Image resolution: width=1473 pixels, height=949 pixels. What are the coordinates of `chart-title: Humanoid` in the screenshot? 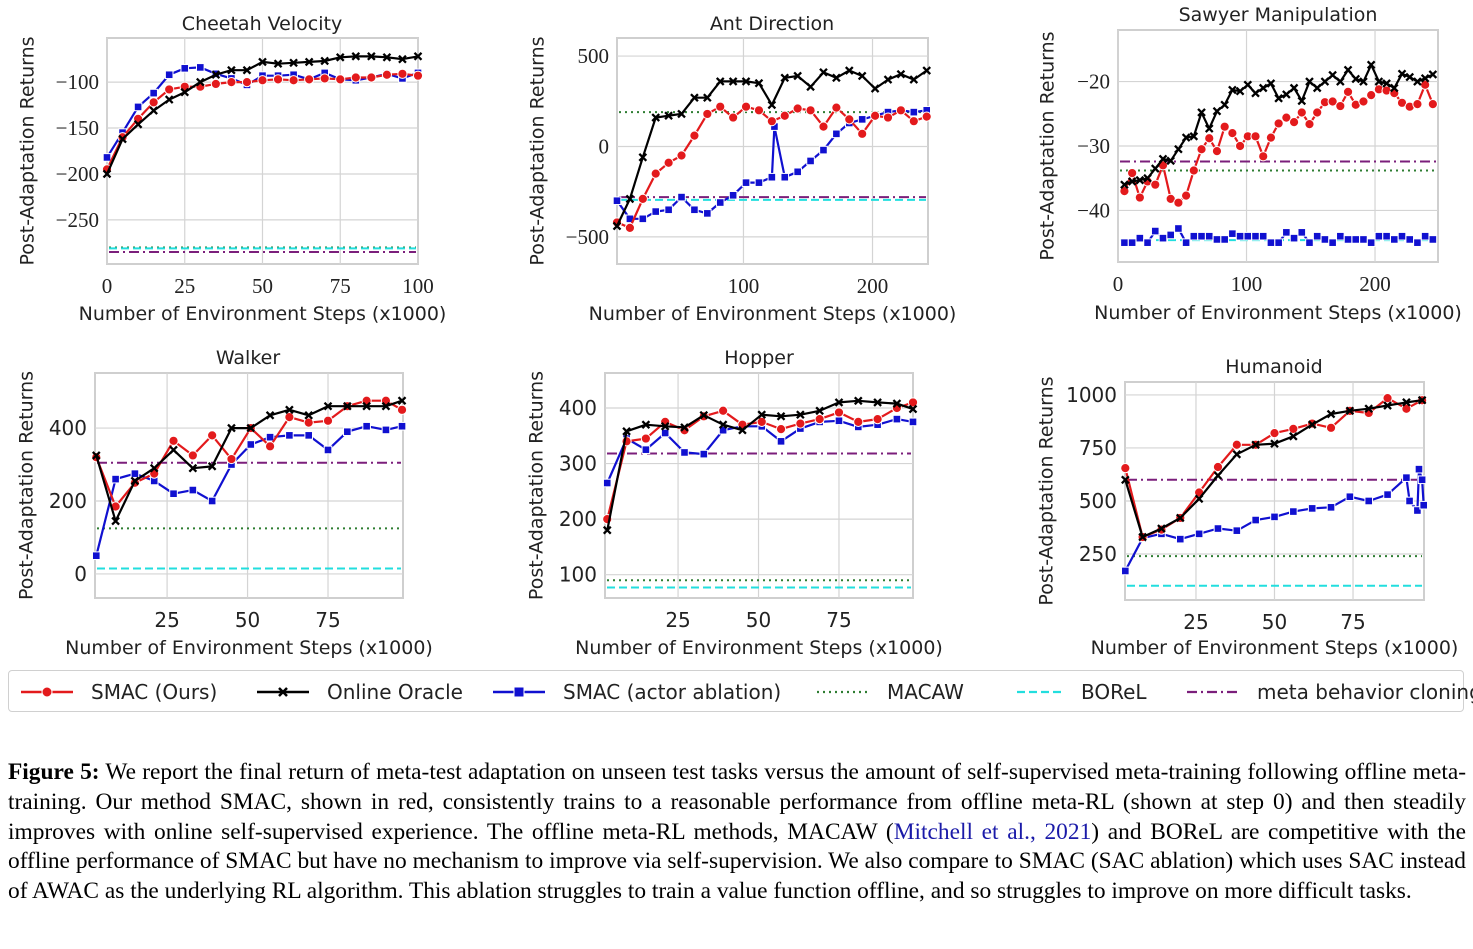 It's located at (1274, 367).